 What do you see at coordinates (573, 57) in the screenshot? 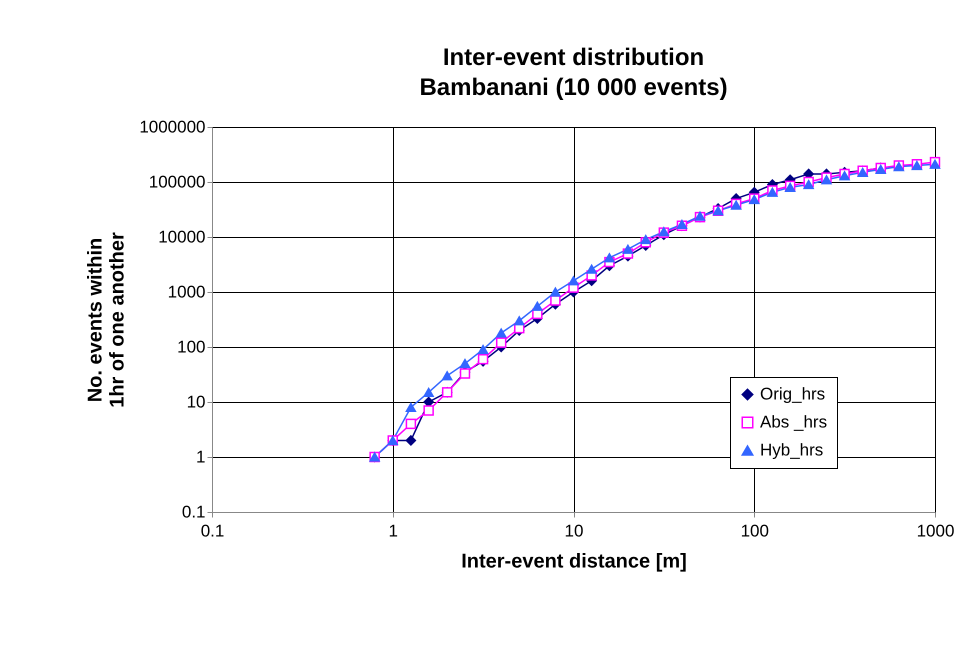
I see `chart-title: Inter-event distribution` at bounding box center [573, 57].